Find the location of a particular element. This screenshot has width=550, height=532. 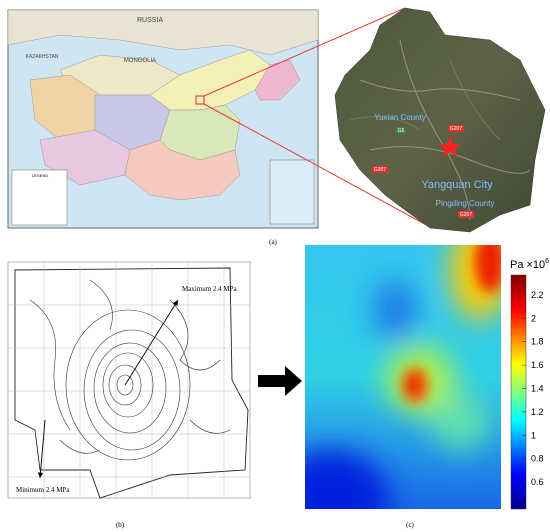

colorbar-tick-label: 2.2 is located at coordinates (537, 295).